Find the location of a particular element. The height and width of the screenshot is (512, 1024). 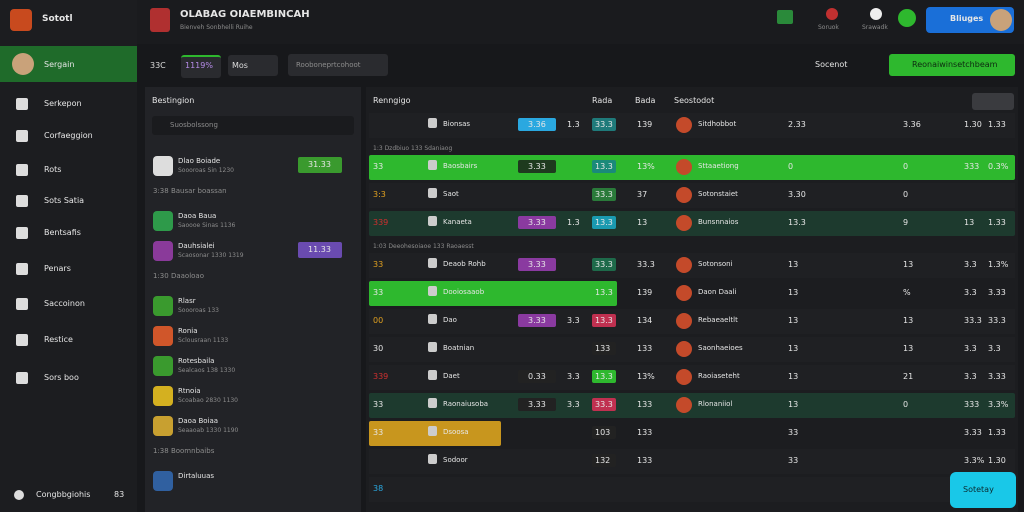

menu-item: Restice is located at coordinates (58, 339).